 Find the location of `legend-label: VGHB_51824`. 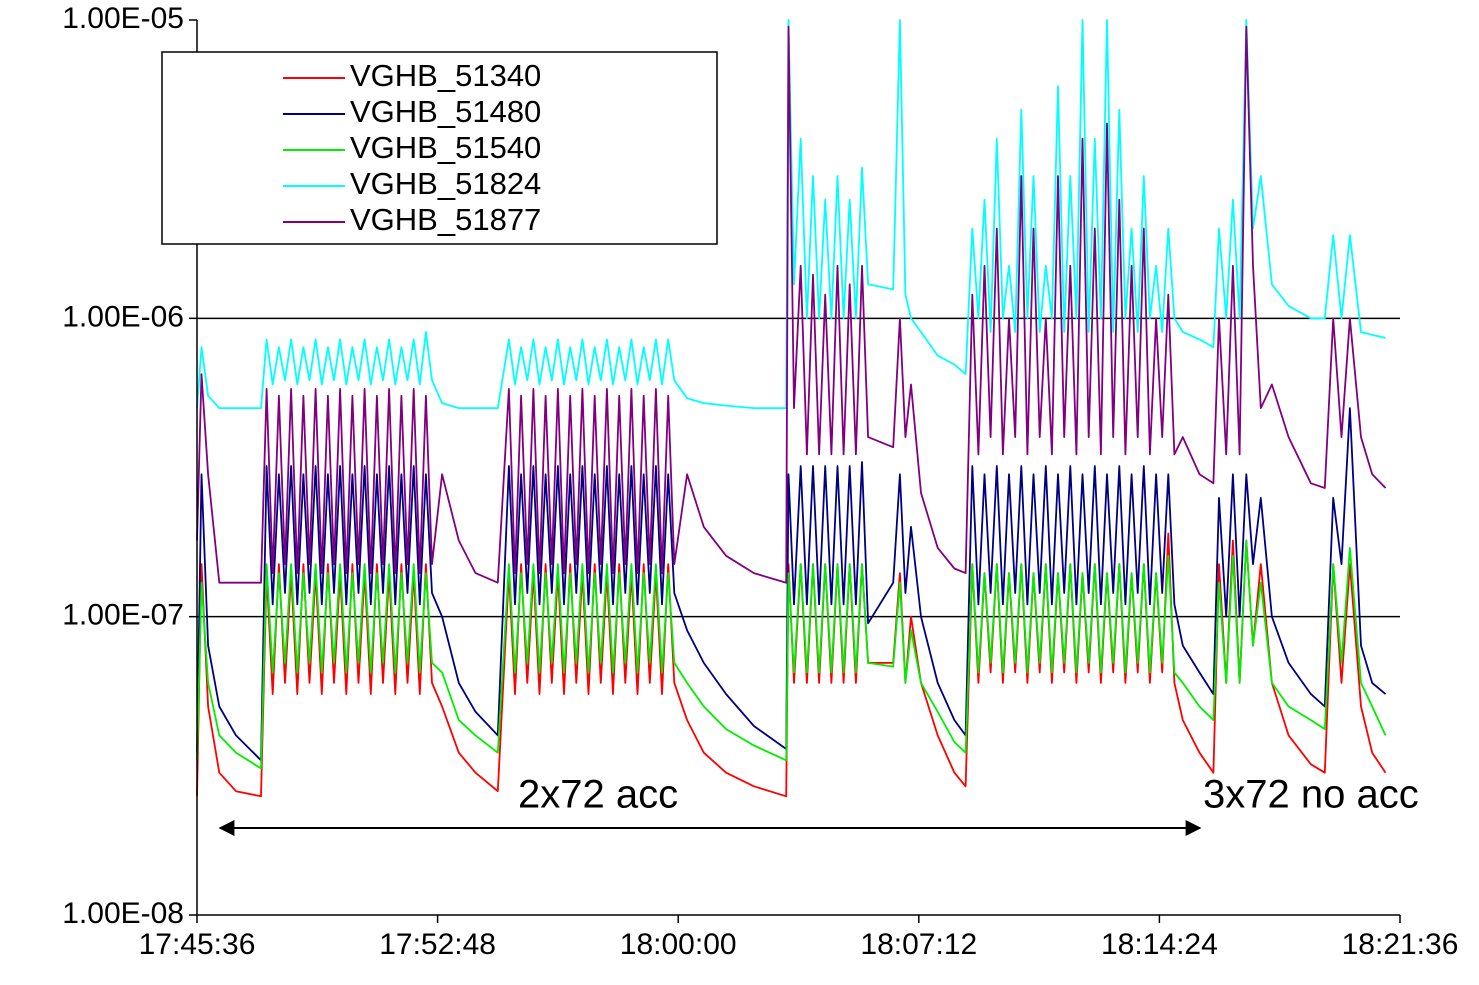

legend-label: VGHB_51824 is located at coordinates (445, 183).